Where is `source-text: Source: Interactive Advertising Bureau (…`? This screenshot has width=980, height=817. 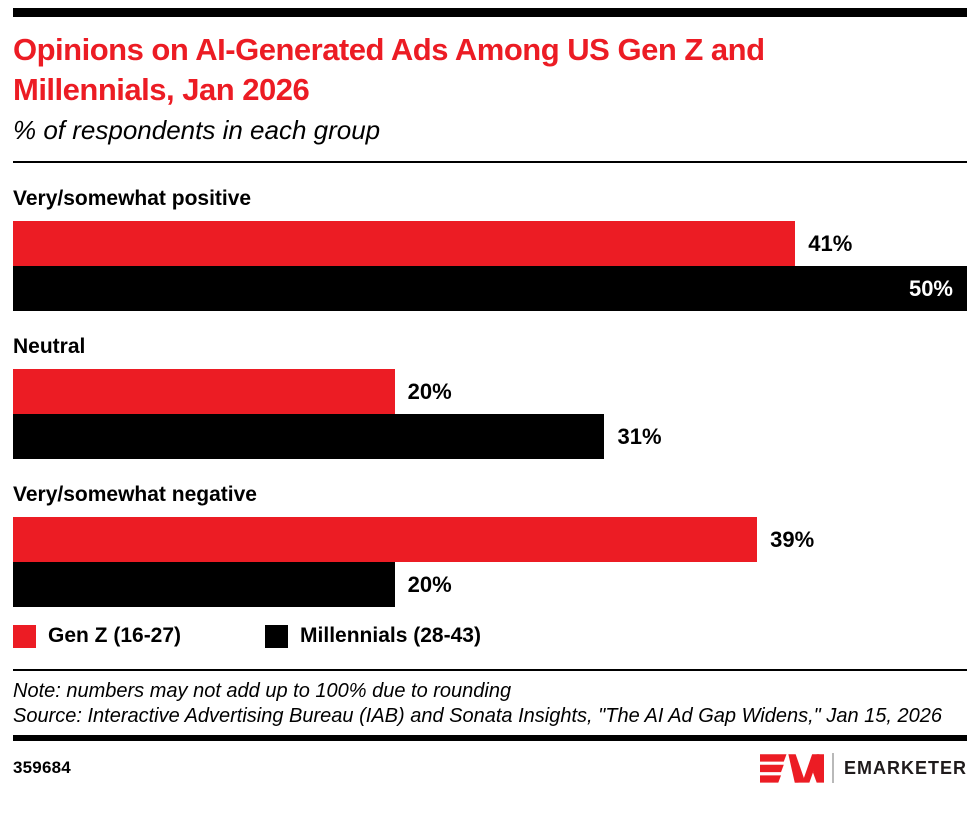 source-text: Source: Interactive Advertising Bureau (… is located at coordinates (477, 716).